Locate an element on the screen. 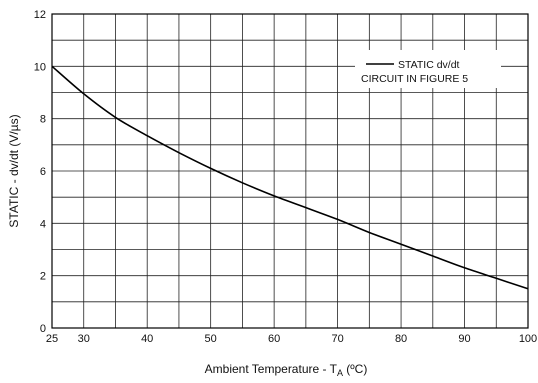 This screenshot has height=383, width=538. x-tick-label: 90 is located at coordinates (464, 339).